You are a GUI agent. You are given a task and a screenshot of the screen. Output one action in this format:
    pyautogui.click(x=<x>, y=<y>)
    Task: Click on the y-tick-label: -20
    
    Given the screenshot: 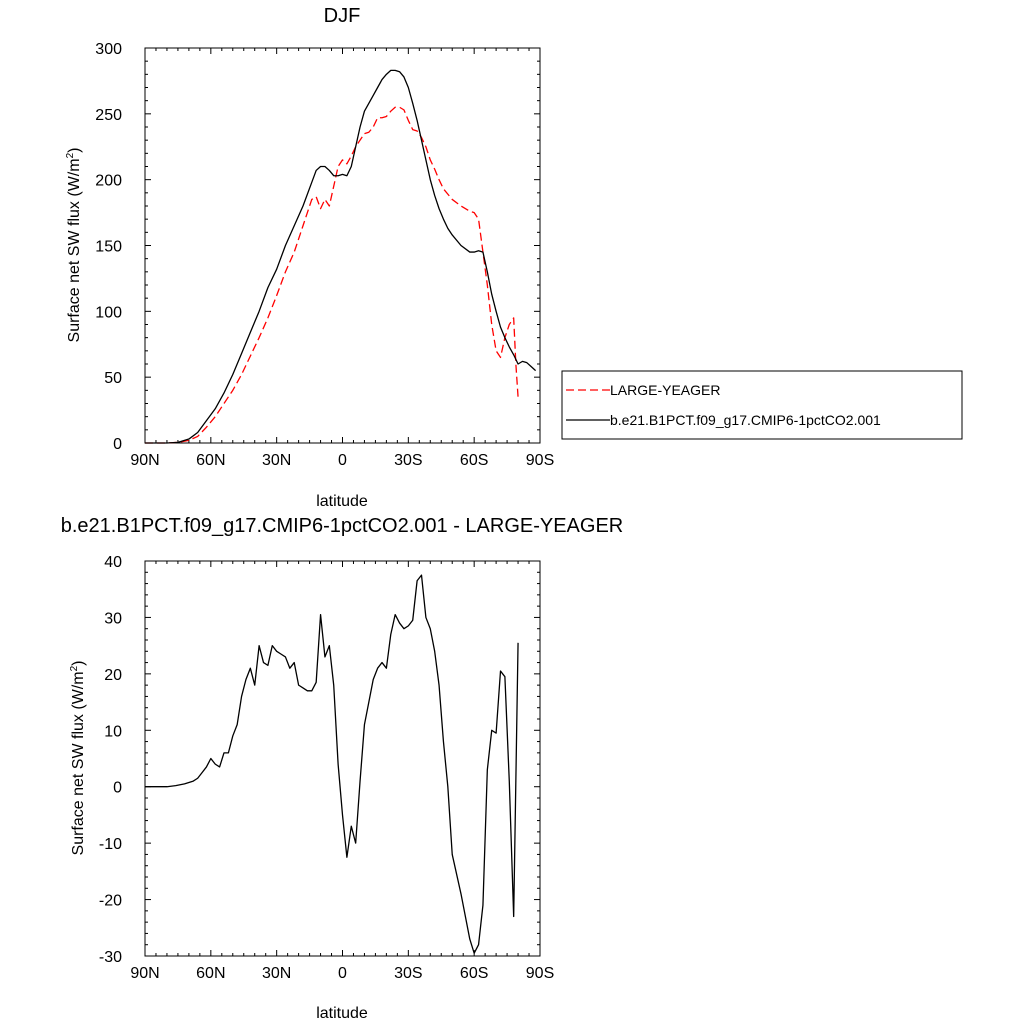 What is the action you would take?
    pyautogui.click(x=110, y=901)
    